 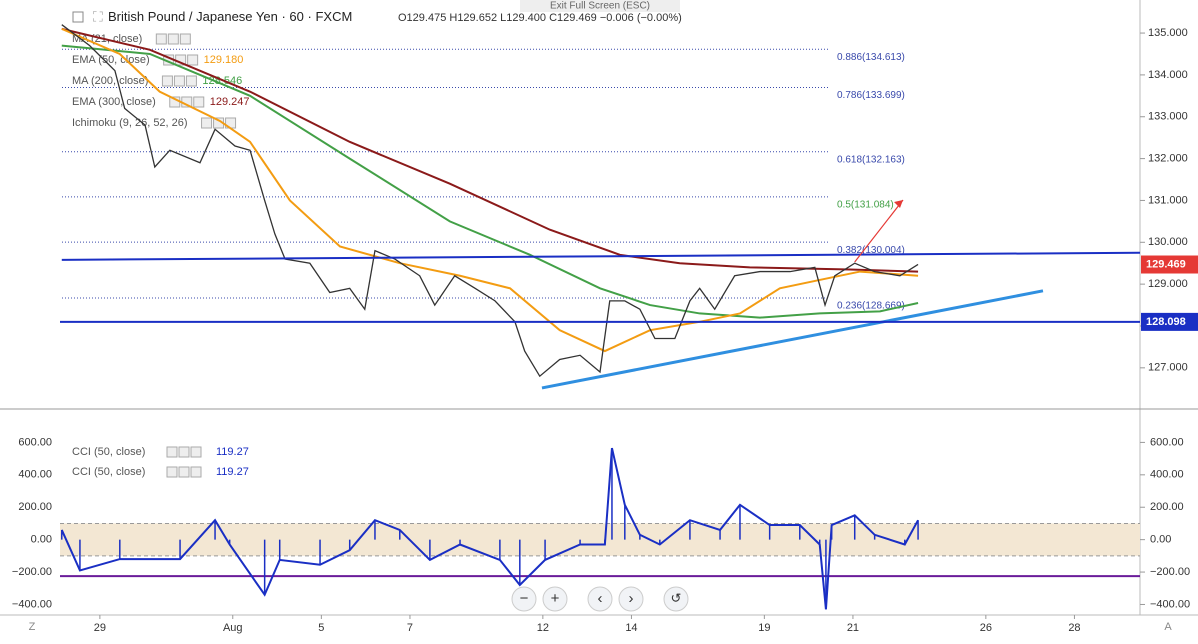 I want to click on last-price-label: 129.469, so click(x=1166, y=264).